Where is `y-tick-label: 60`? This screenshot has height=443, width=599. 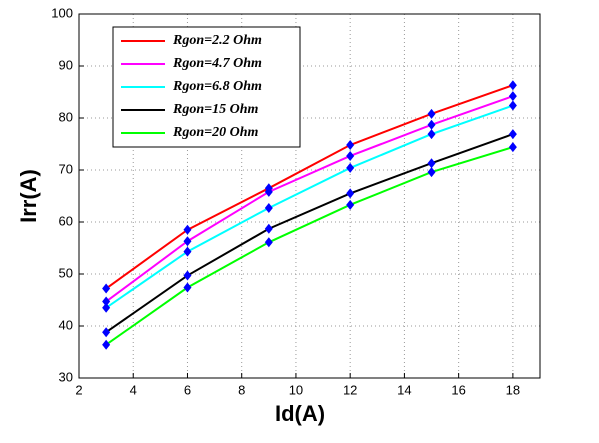
y-tick-label: 60 is located at coordinates (66, 220).